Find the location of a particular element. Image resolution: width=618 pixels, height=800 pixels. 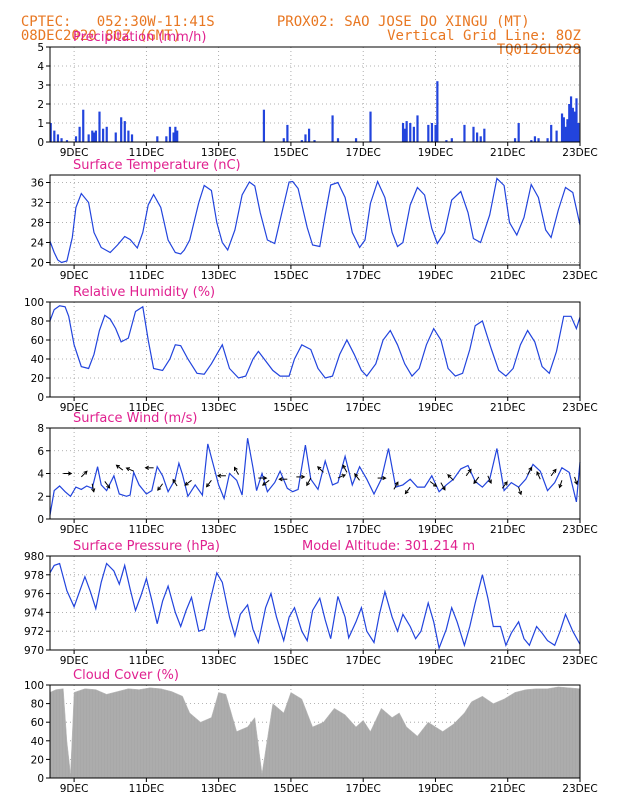

y-tick-label: 28 is located at coordinates (37, 224).